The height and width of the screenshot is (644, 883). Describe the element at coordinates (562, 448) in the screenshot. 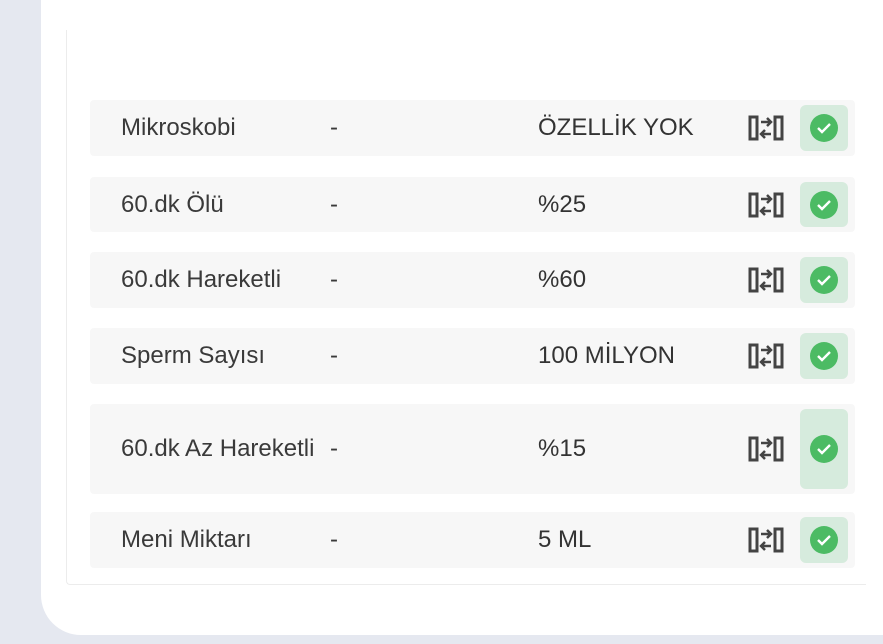

I see `result-value: %15` at that location.